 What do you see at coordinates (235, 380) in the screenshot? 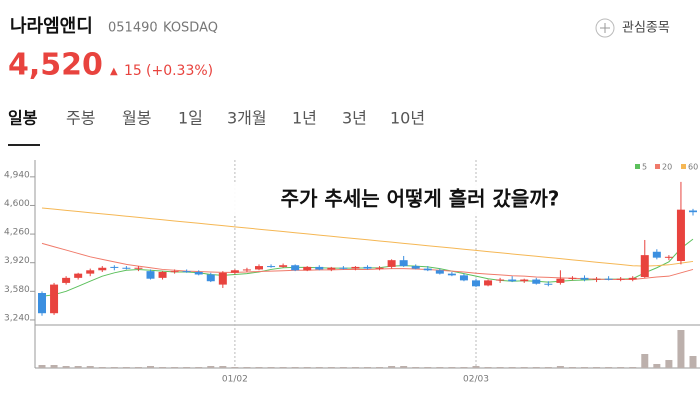
I see `x-tick-label: 01/02` at bounding box center [235, 380].